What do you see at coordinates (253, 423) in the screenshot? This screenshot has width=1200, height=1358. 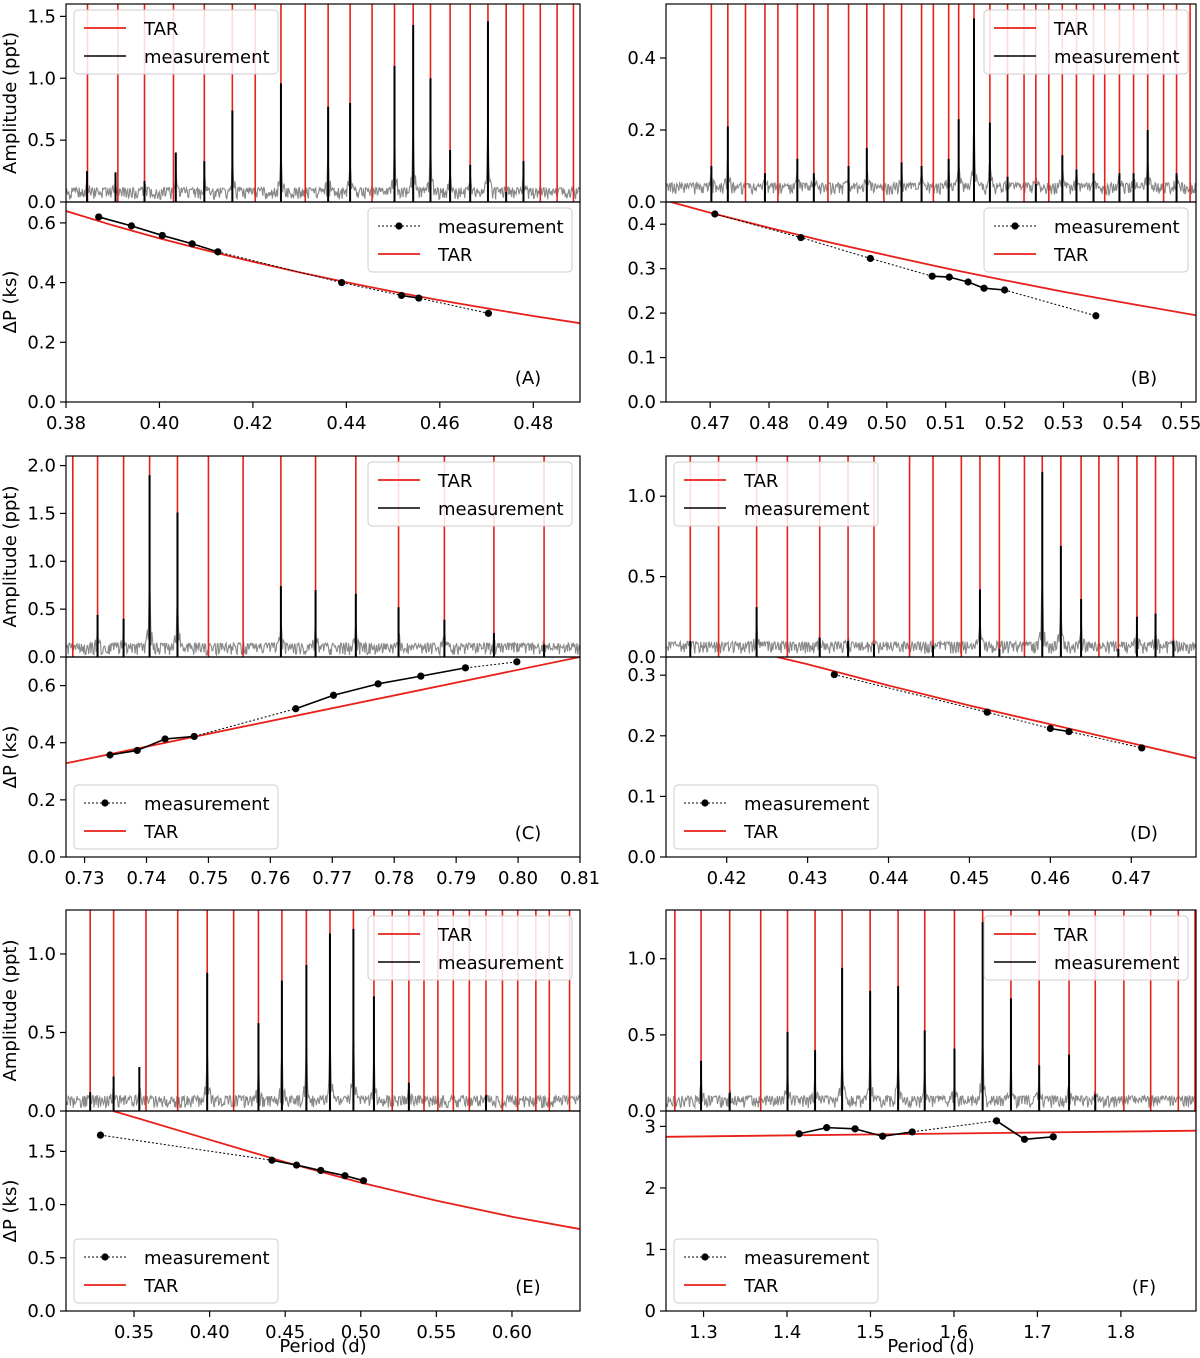 I see `x-tick-label: 0.42` at bounding box center [253, 423].